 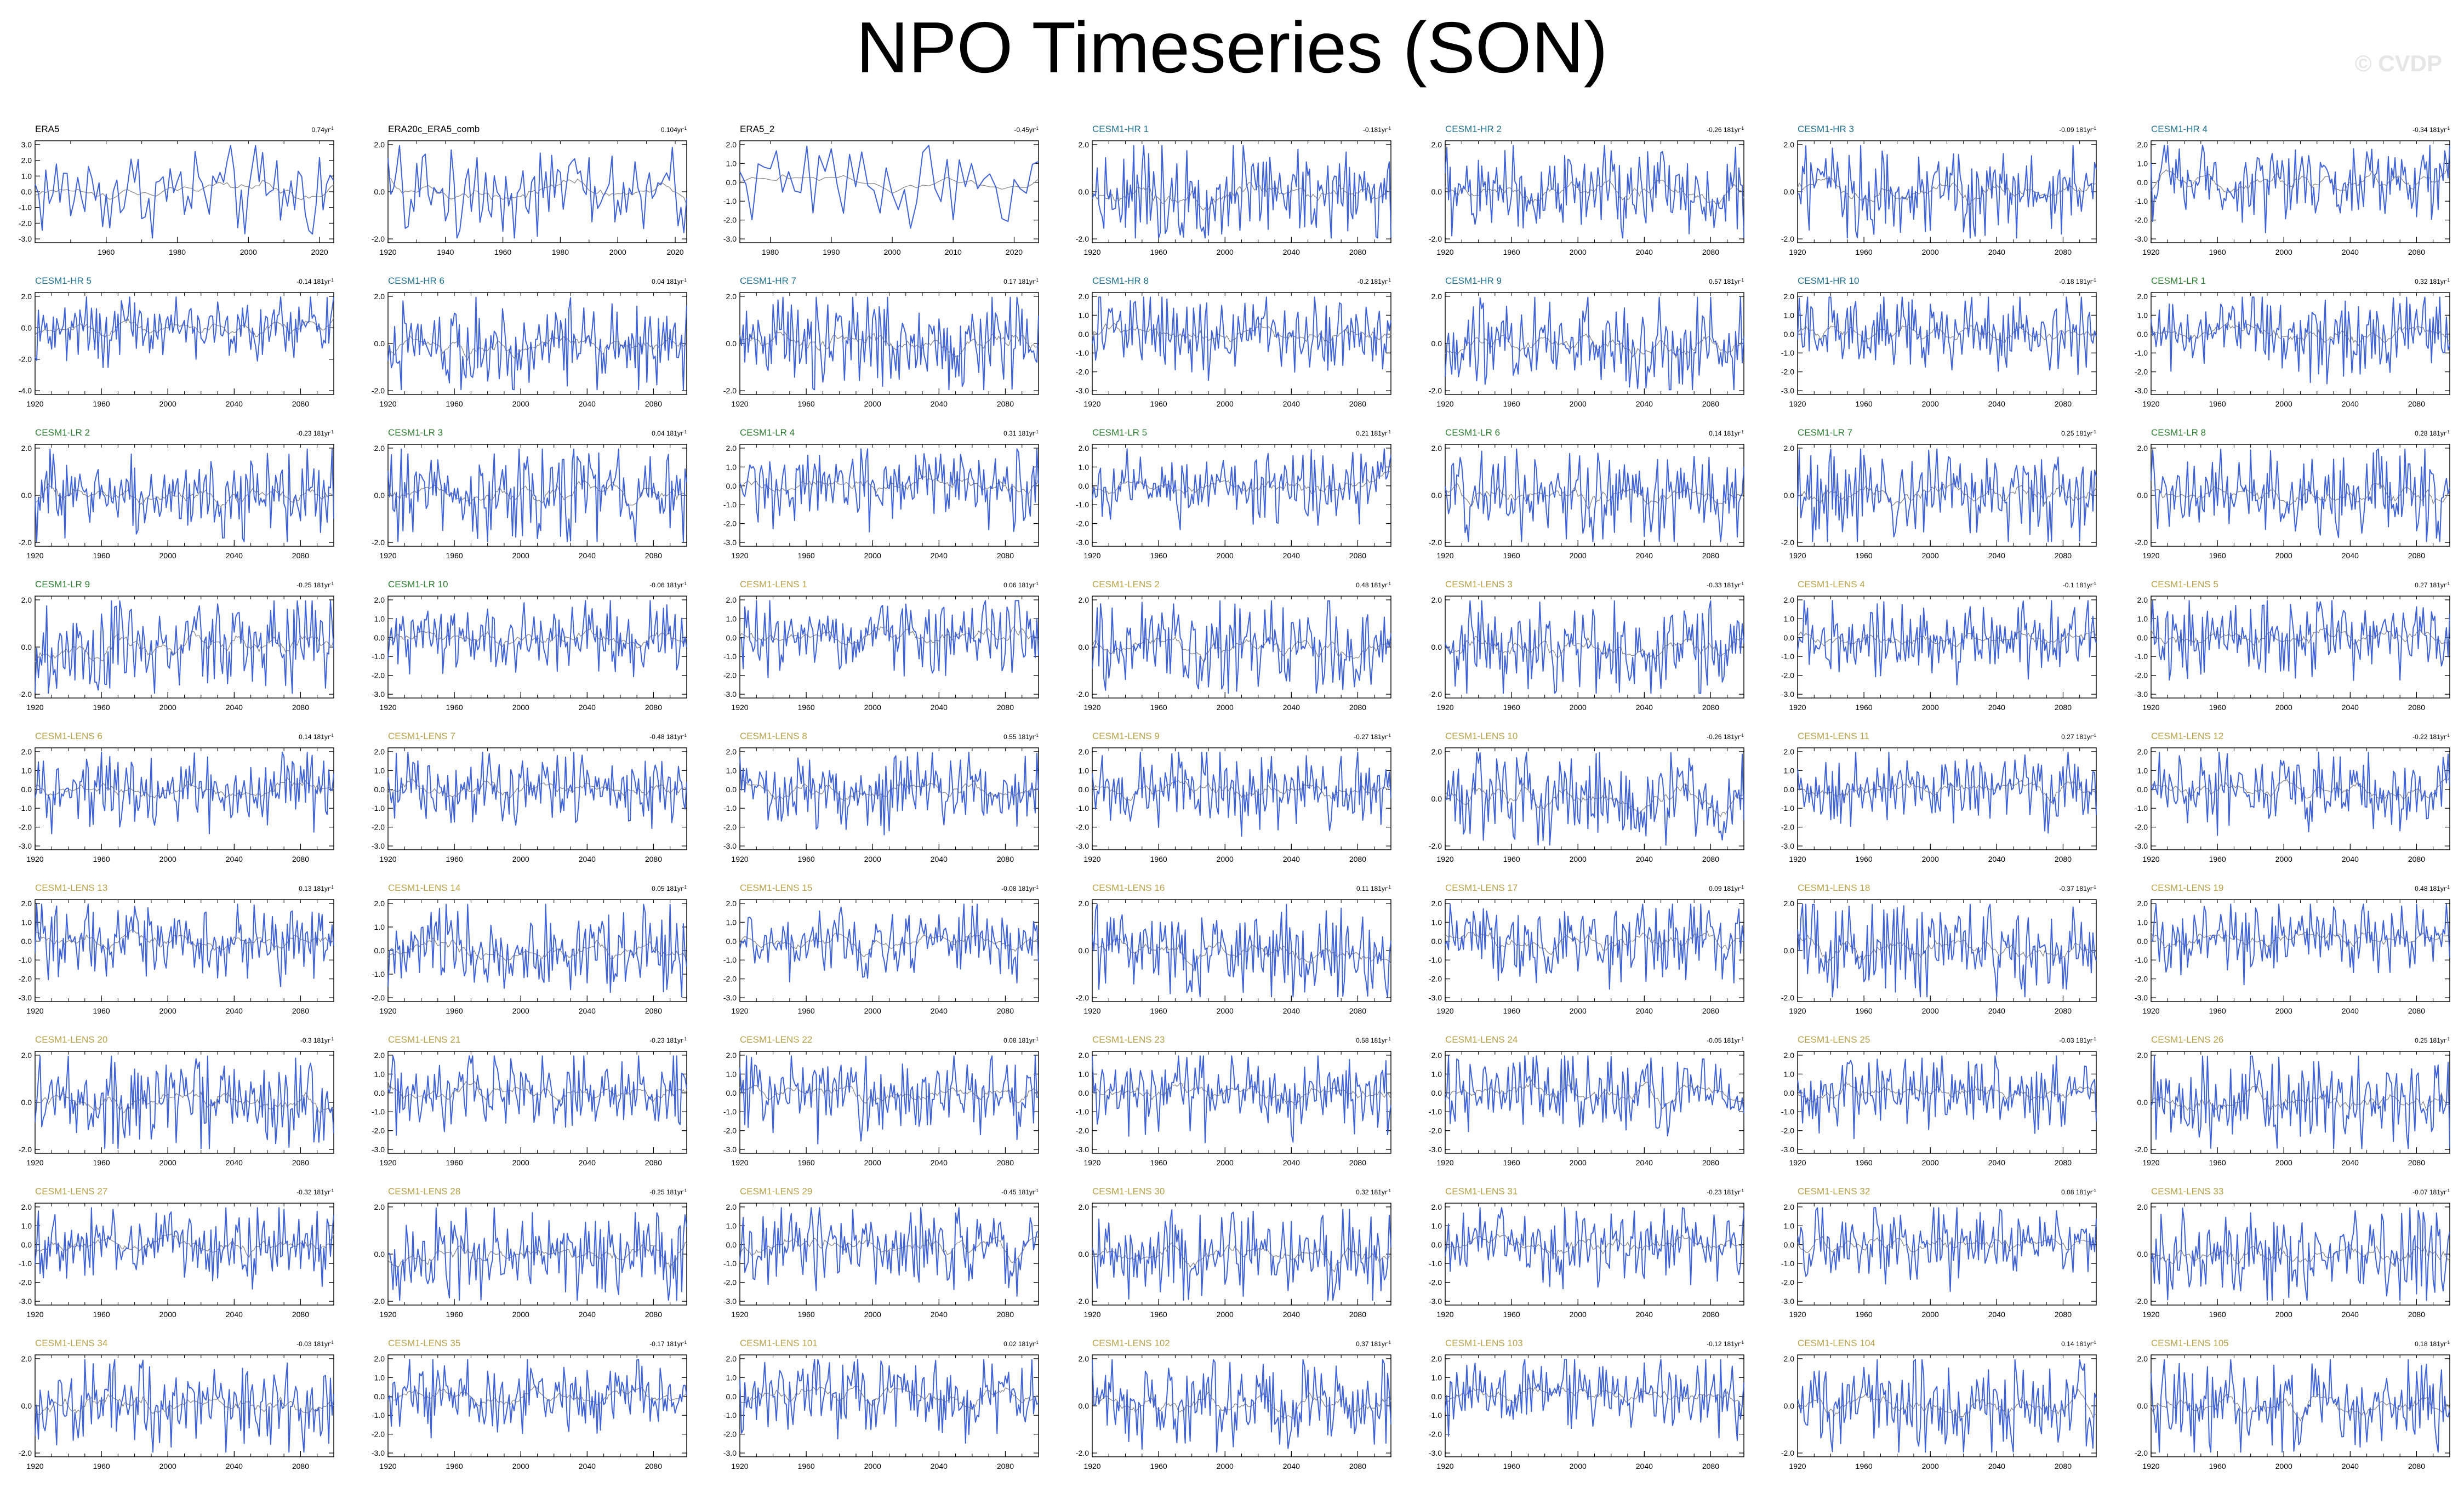 I want to click on panel-title: CESM1-LENS 30, so click(x=1128, y=1191).